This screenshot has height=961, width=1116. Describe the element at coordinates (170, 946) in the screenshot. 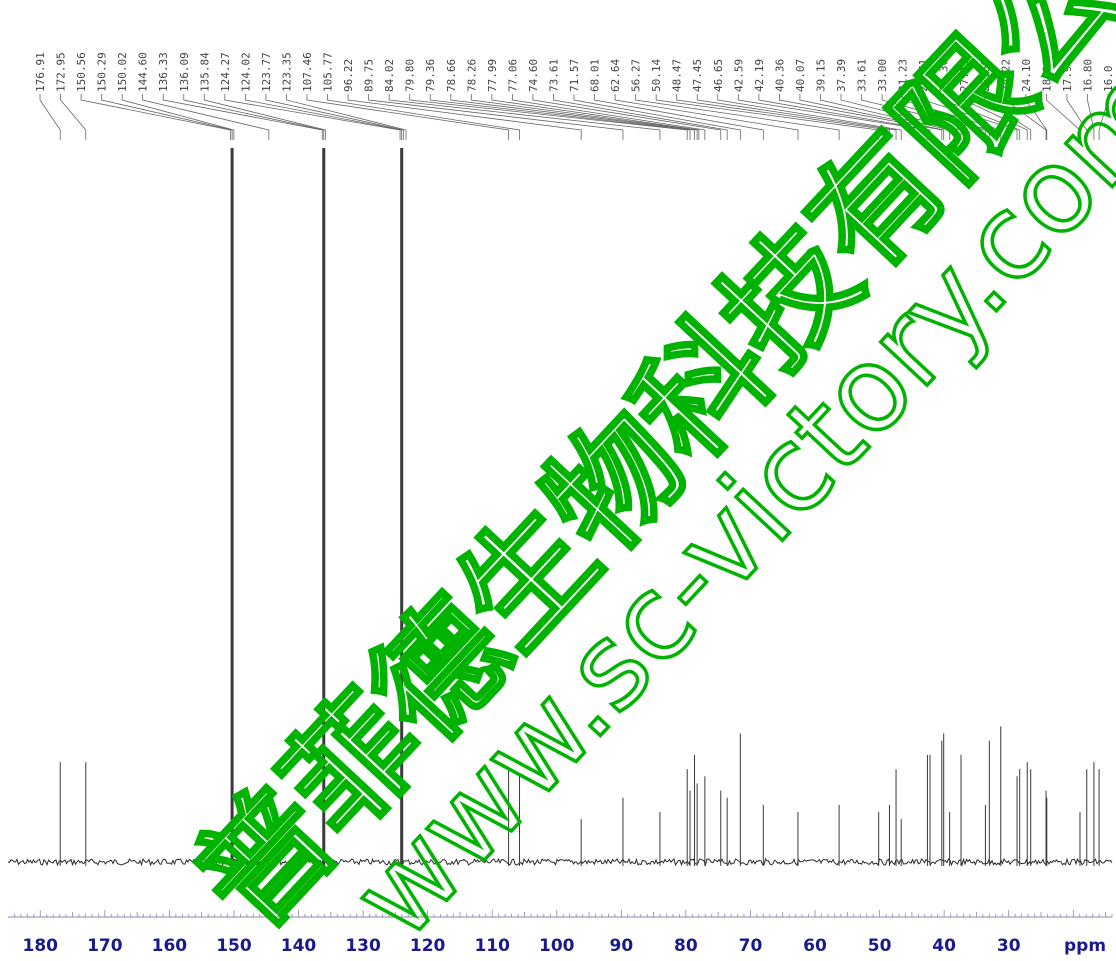

I see `x-tick-label: 160` at that location.